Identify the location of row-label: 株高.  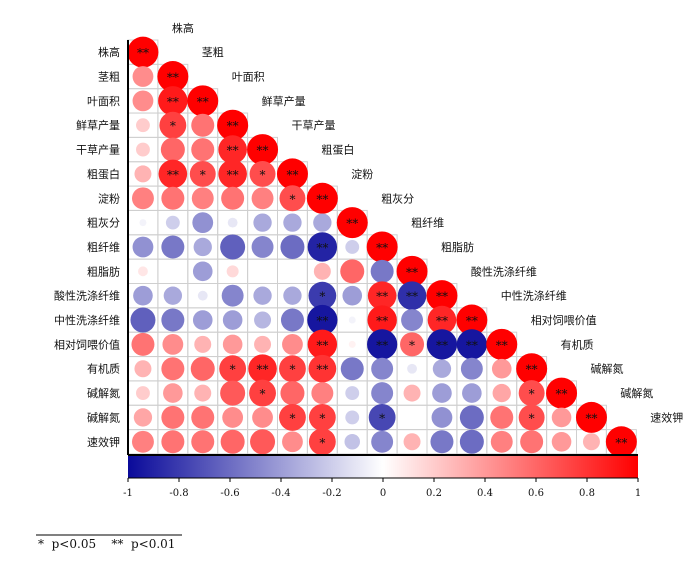
(109, 52).